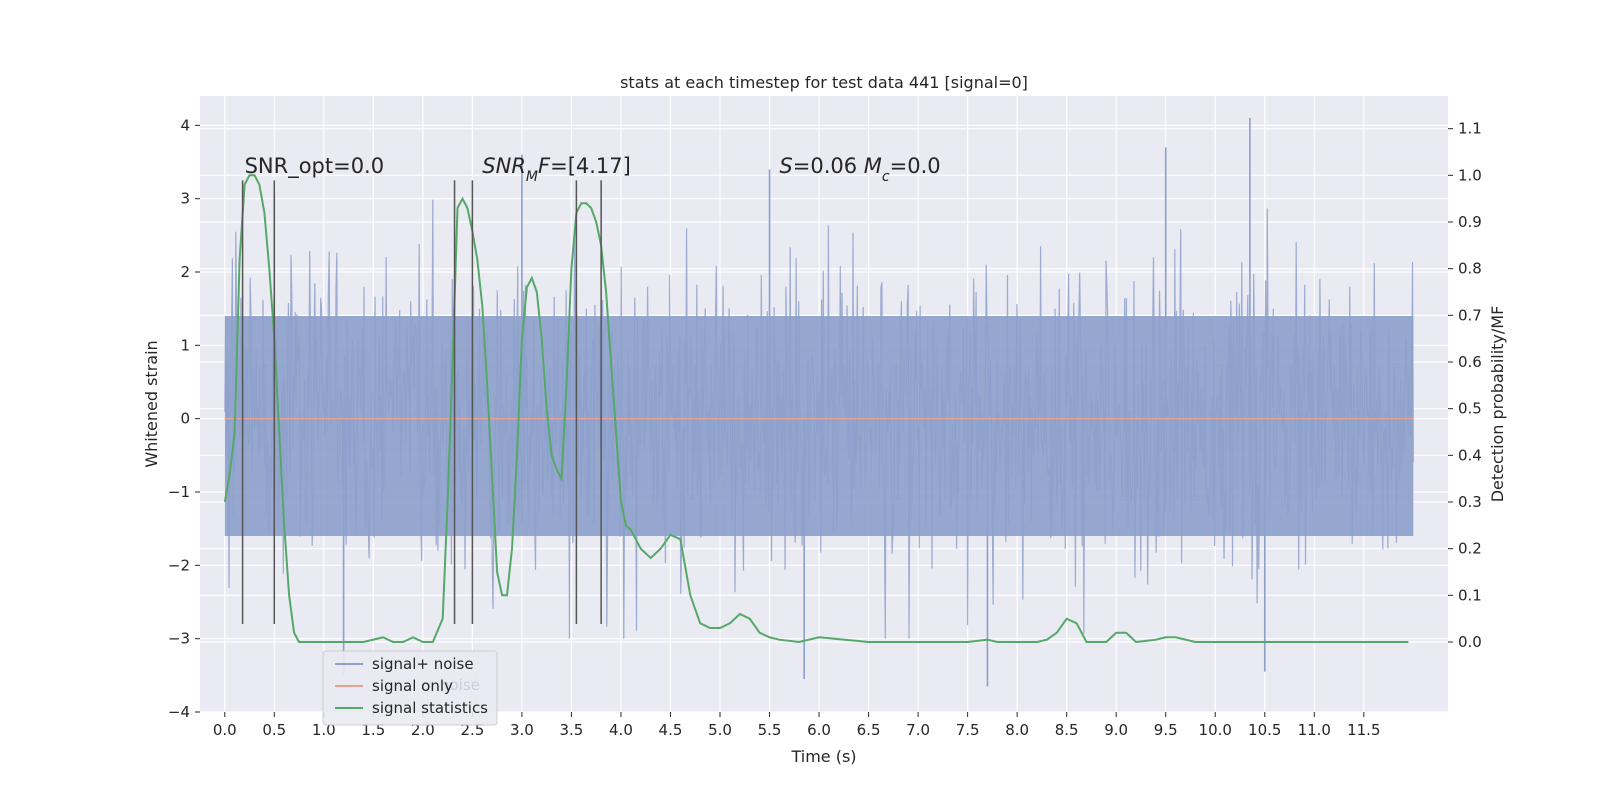 The height and width of the screenshot is (800, 1600). Describe the element at coordinates (1470, 129) in the screenshot. I see `y2-tick-label: 1.1` at that location.